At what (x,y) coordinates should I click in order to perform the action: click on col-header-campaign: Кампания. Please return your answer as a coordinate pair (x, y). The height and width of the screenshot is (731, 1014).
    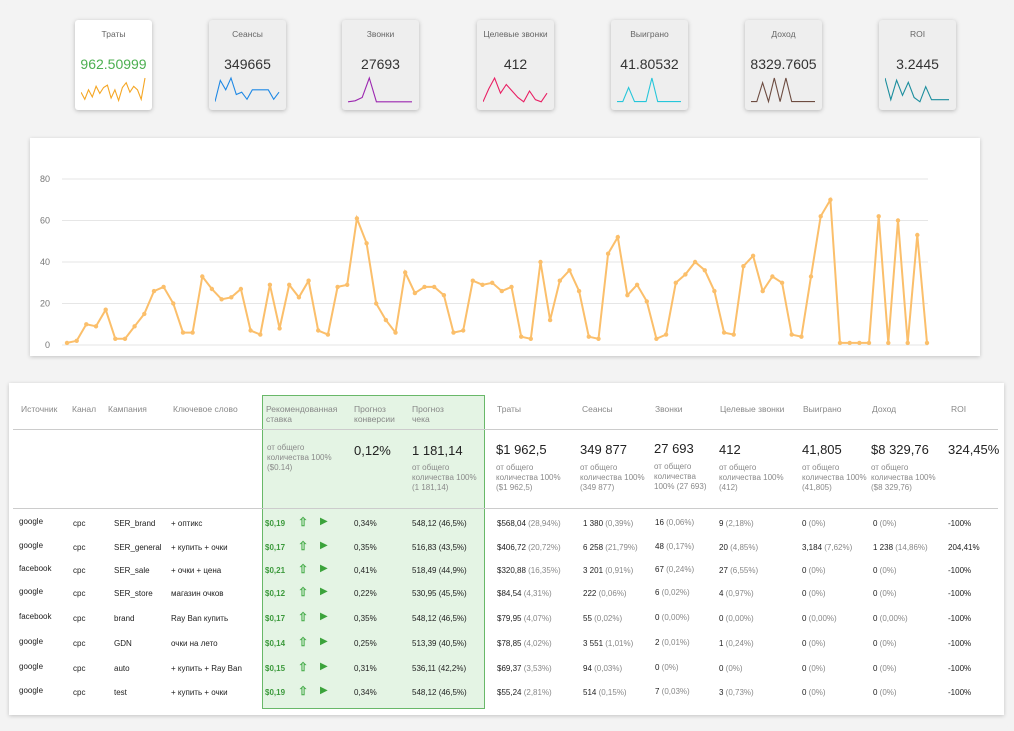
    Looking at the image, I should click on (127, 409).